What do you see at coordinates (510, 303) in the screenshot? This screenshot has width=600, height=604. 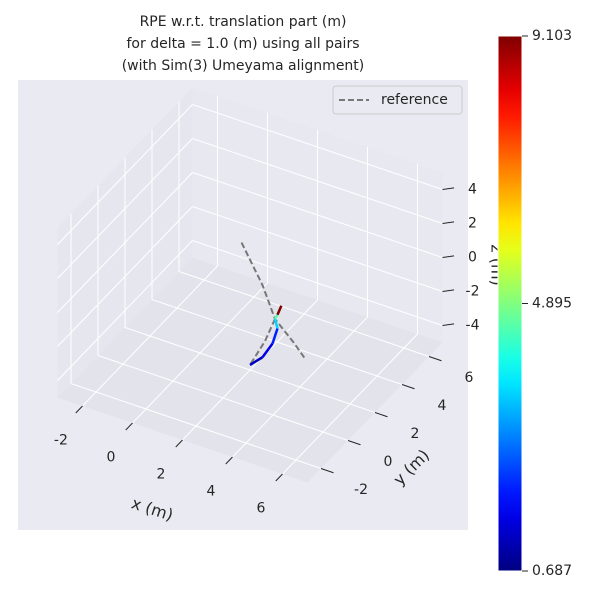 I see `colorbar` at bounding box center [510, 303].